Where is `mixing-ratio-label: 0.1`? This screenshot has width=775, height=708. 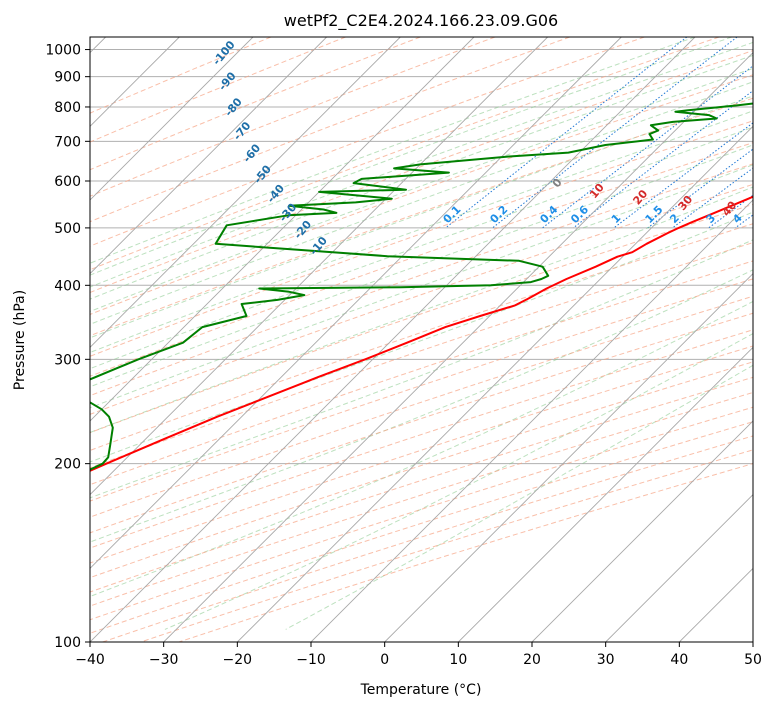
mixing-ratio-label: 0.1 is located at coordinates (452, 214).